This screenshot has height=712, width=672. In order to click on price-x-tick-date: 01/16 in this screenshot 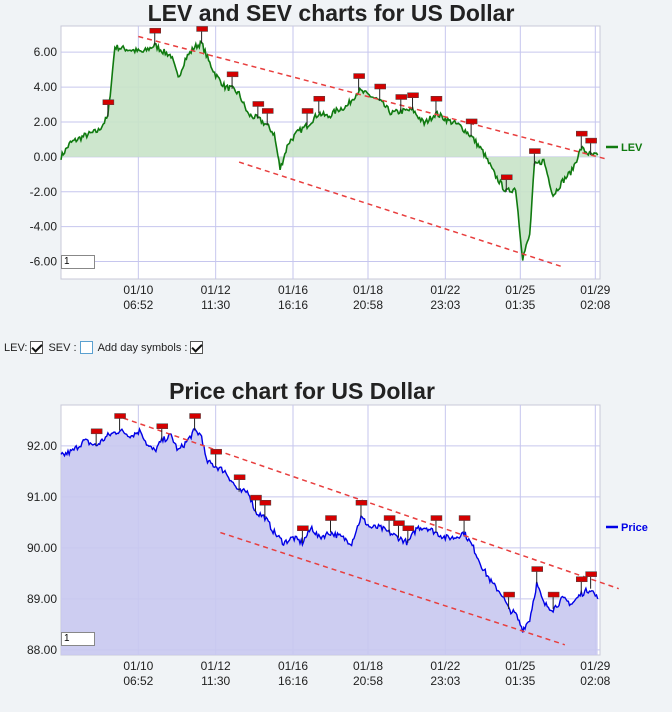, I will do `click(293, 666)`.